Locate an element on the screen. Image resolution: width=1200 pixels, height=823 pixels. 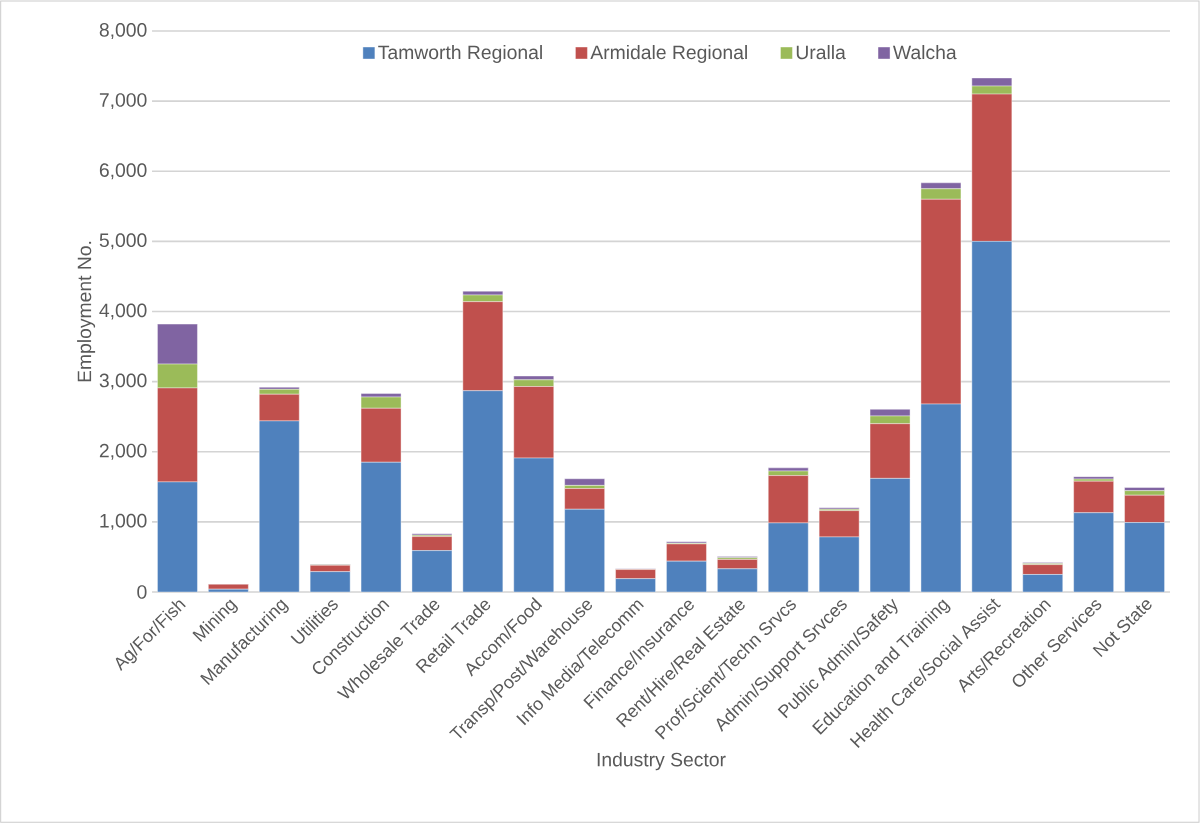
y-tick-label: 8,000 is located at coordinates (123, 31).